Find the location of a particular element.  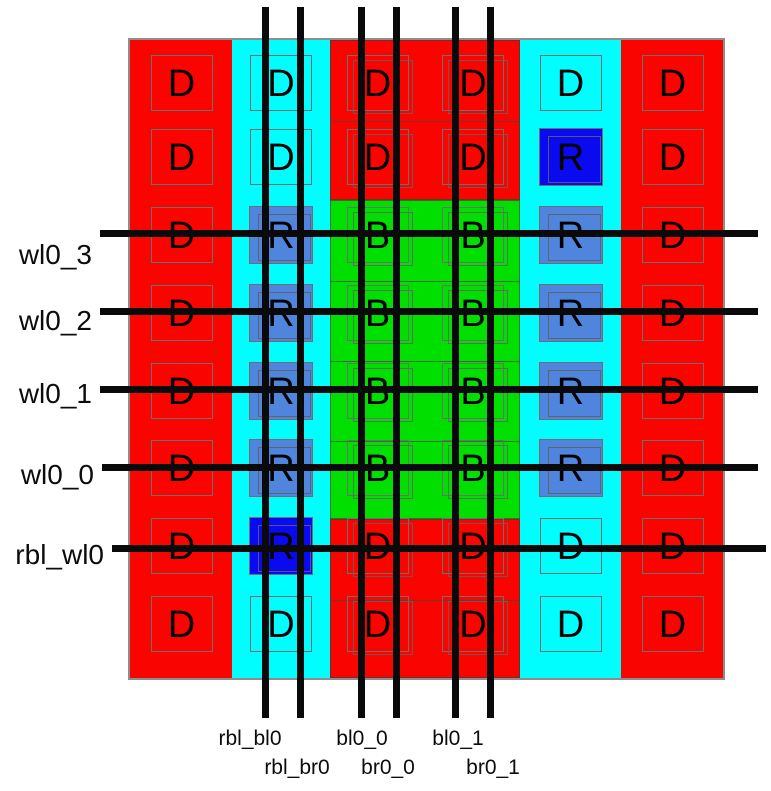

bitline-label-br0_1: br0_1 is located at coordinates (493, 767).